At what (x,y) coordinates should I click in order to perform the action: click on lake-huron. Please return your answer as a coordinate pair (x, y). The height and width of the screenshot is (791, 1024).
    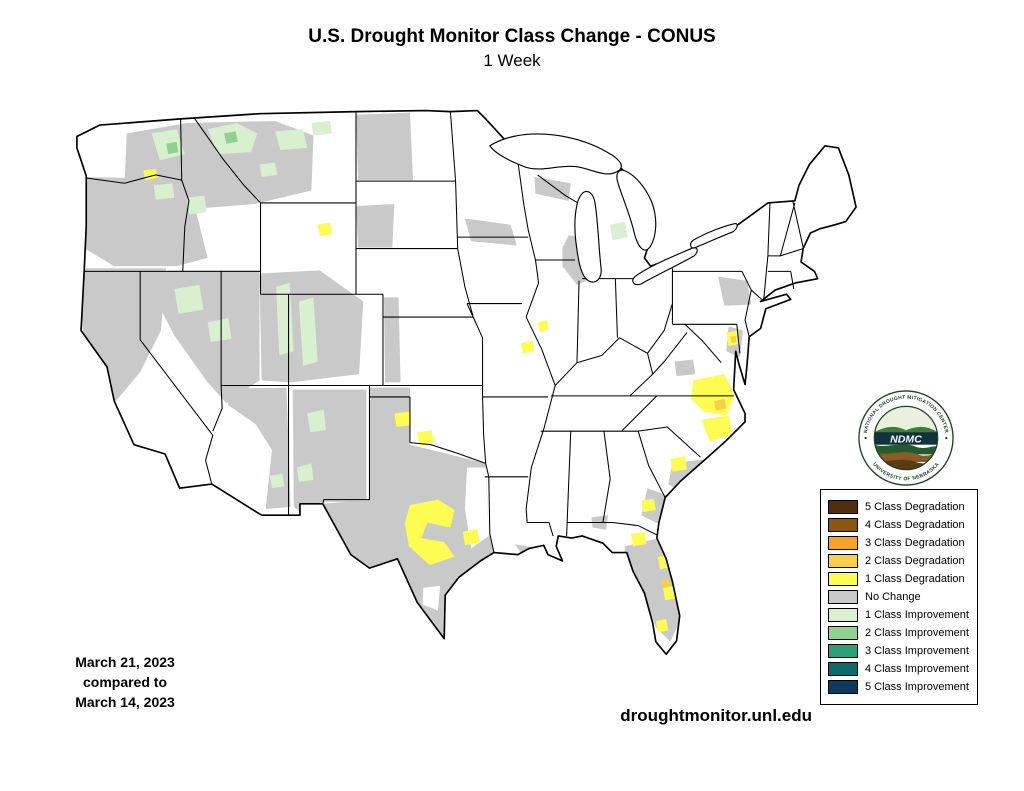
    Looking at the image, I should click on (636, 210).